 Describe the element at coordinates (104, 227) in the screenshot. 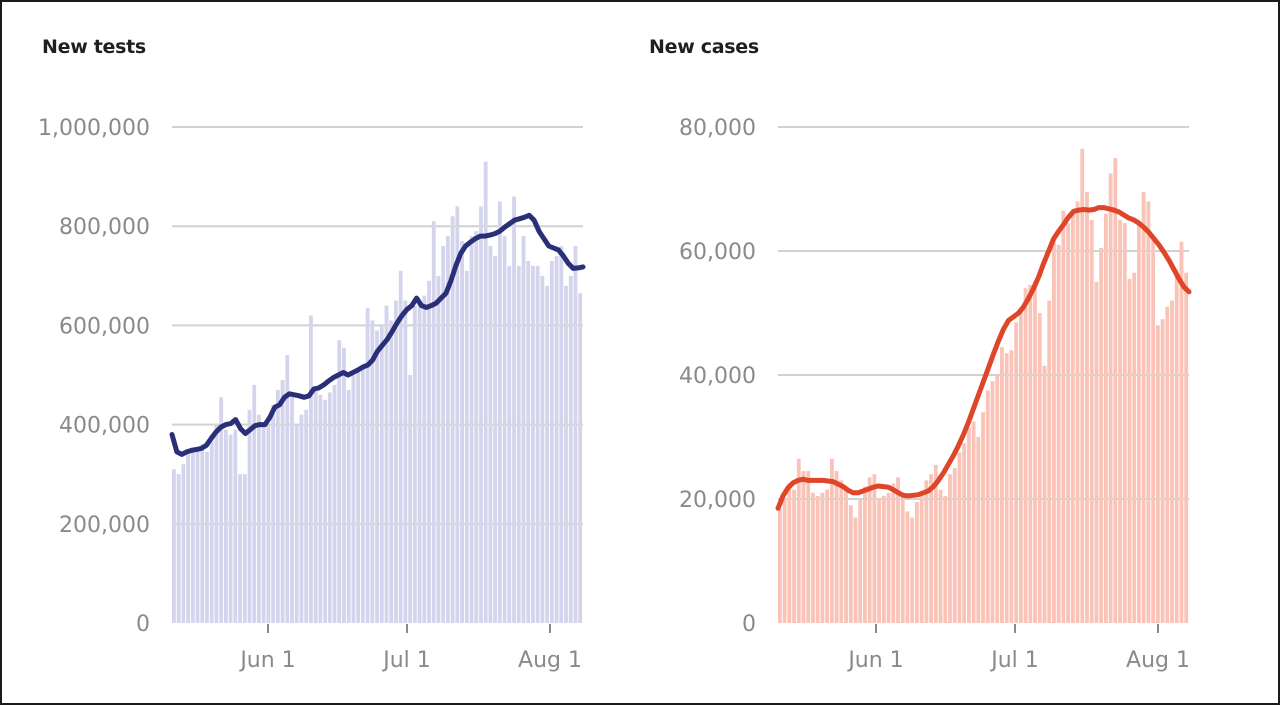

I see `y-tick-label: 800,000` at that location.